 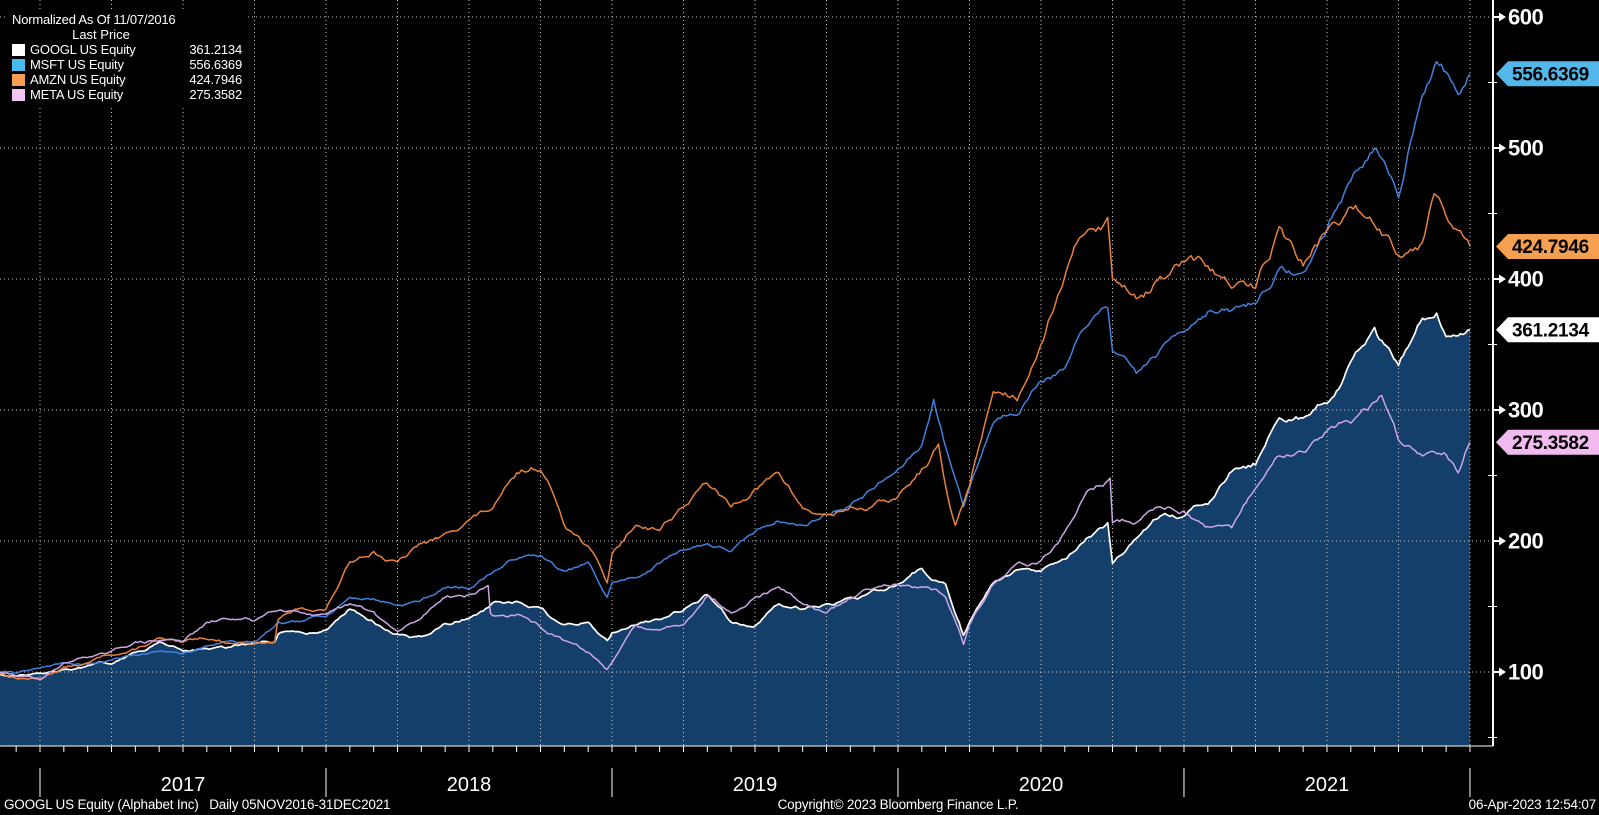 I want to click on price-badge-label: 424.7946, so click(x=1550, y=247).